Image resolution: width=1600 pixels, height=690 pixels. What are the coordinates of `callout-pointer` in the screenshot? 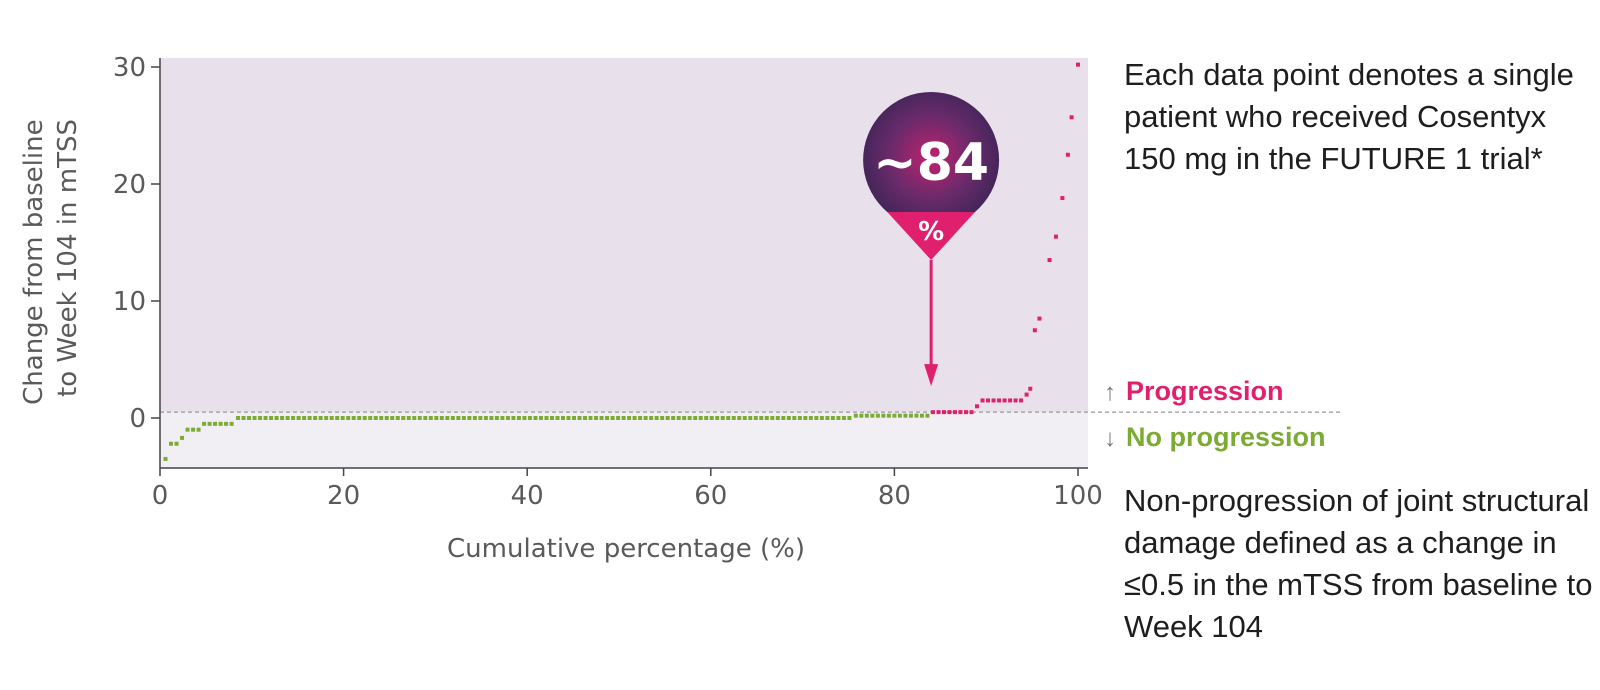 It's located at (931, 236).